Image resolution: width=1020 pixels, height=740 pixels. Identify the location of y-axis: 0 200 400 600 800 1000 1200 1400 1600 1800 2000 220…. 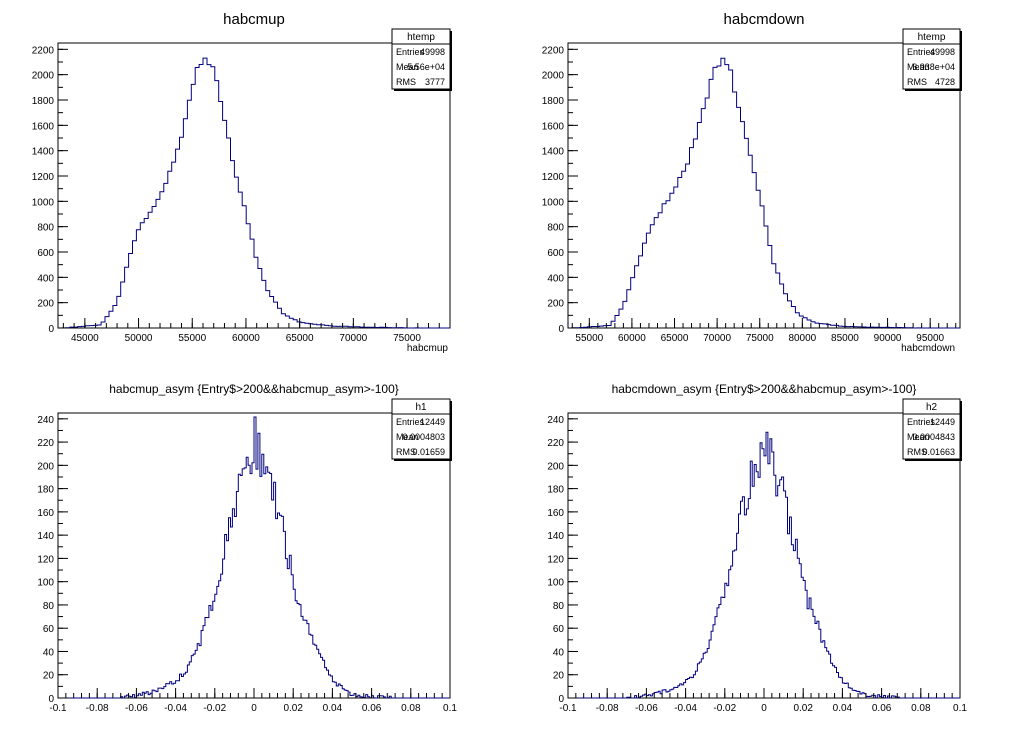
(50, 190).